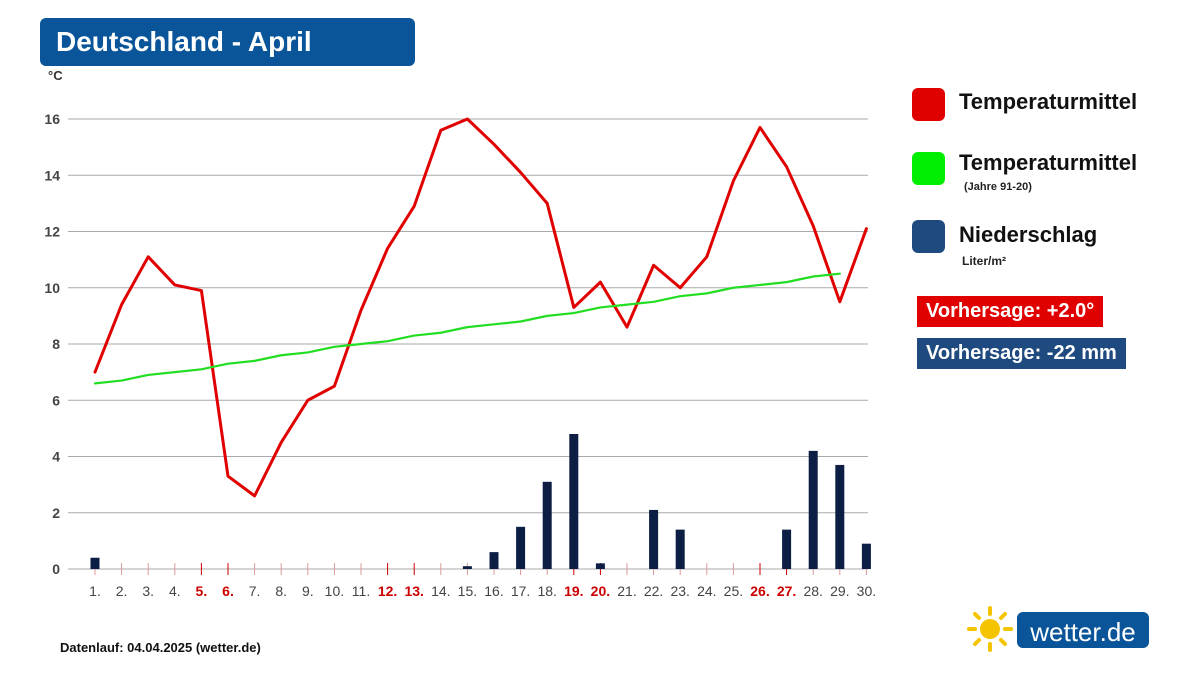 The width and height of the screenshot is (1200, 675). What do you see at coordinates (626, 591) in the screenshot?
I see `x-tick-label: 21.` at bounding box center [626, 591].